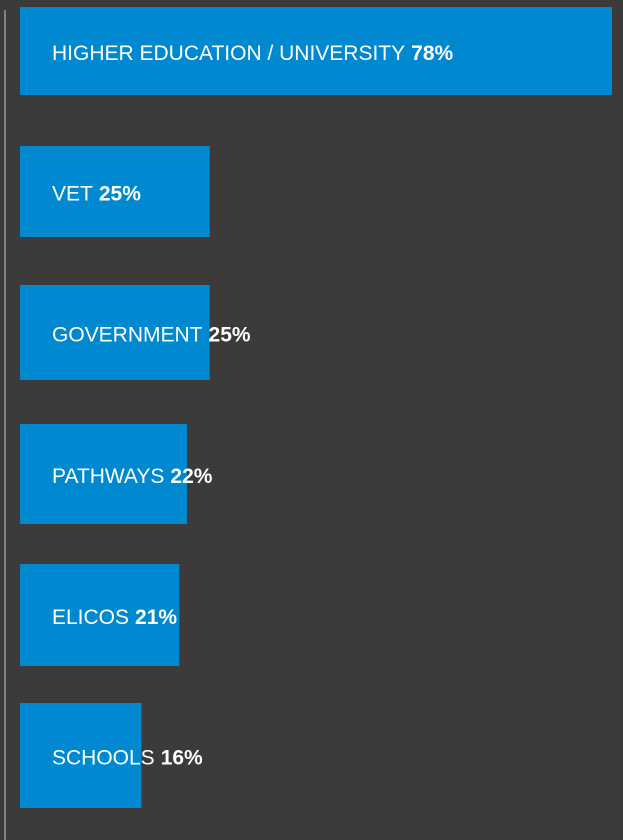 Image resolution: width=623 pixels, height=840 pixels. I want to click on bar-label: HIGHER EDUCATION / UNIVERSITY 78%, so click(253, 53).